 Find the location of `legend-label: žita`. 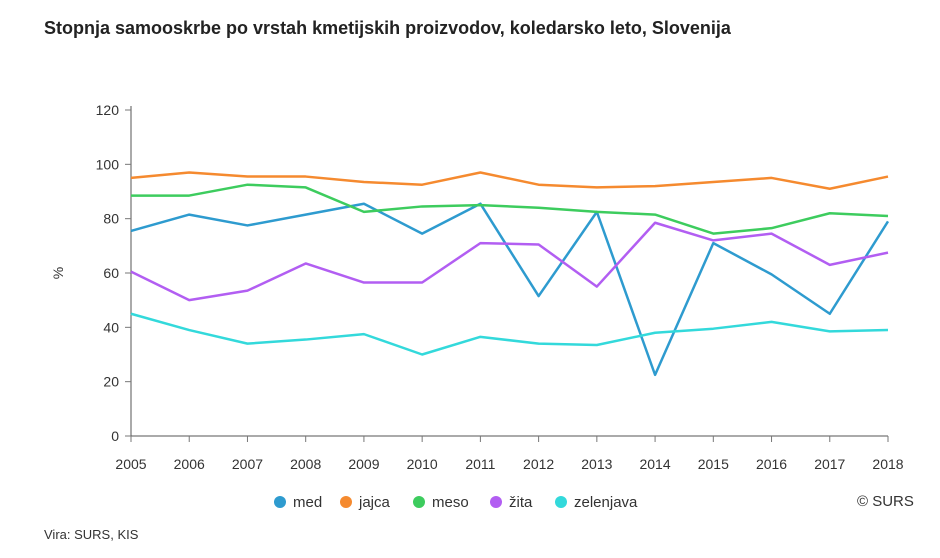

legend-label: žita is located at coordinates (521, 502).